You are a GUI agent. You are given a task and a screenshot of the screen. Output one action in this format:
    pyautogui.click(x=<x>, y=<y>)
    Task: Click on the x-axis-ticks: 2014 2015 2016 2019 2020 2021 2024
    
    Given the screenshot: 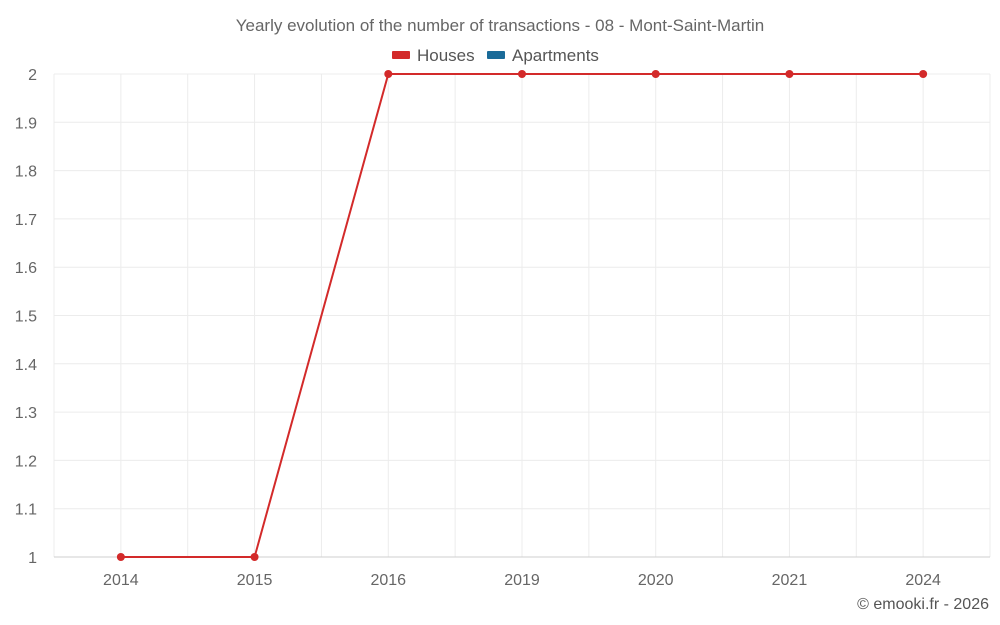 What is the action you would take?
    pyautogui.click(x=522, y=580)
    